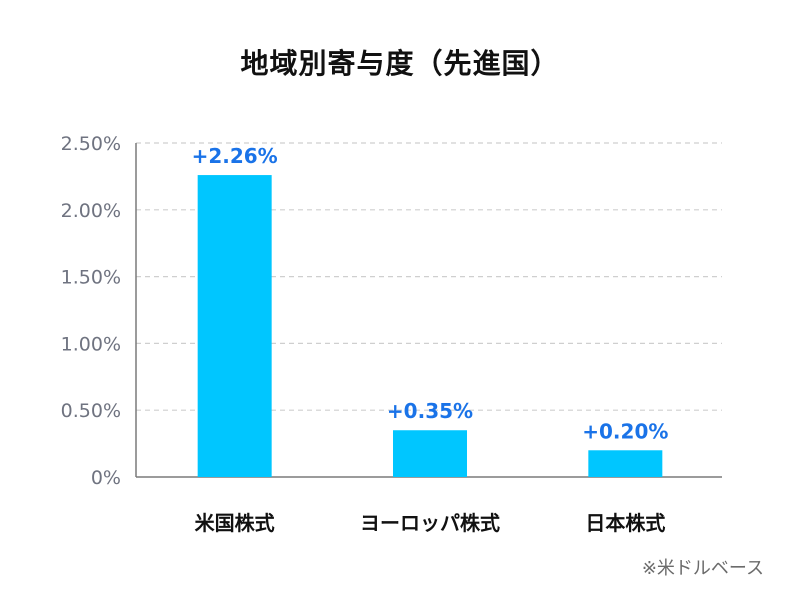 The width and height of the screenshot is (800, 604). I want to click on chart-title: 地域別寄与度（先進国）, so click(400, 63).